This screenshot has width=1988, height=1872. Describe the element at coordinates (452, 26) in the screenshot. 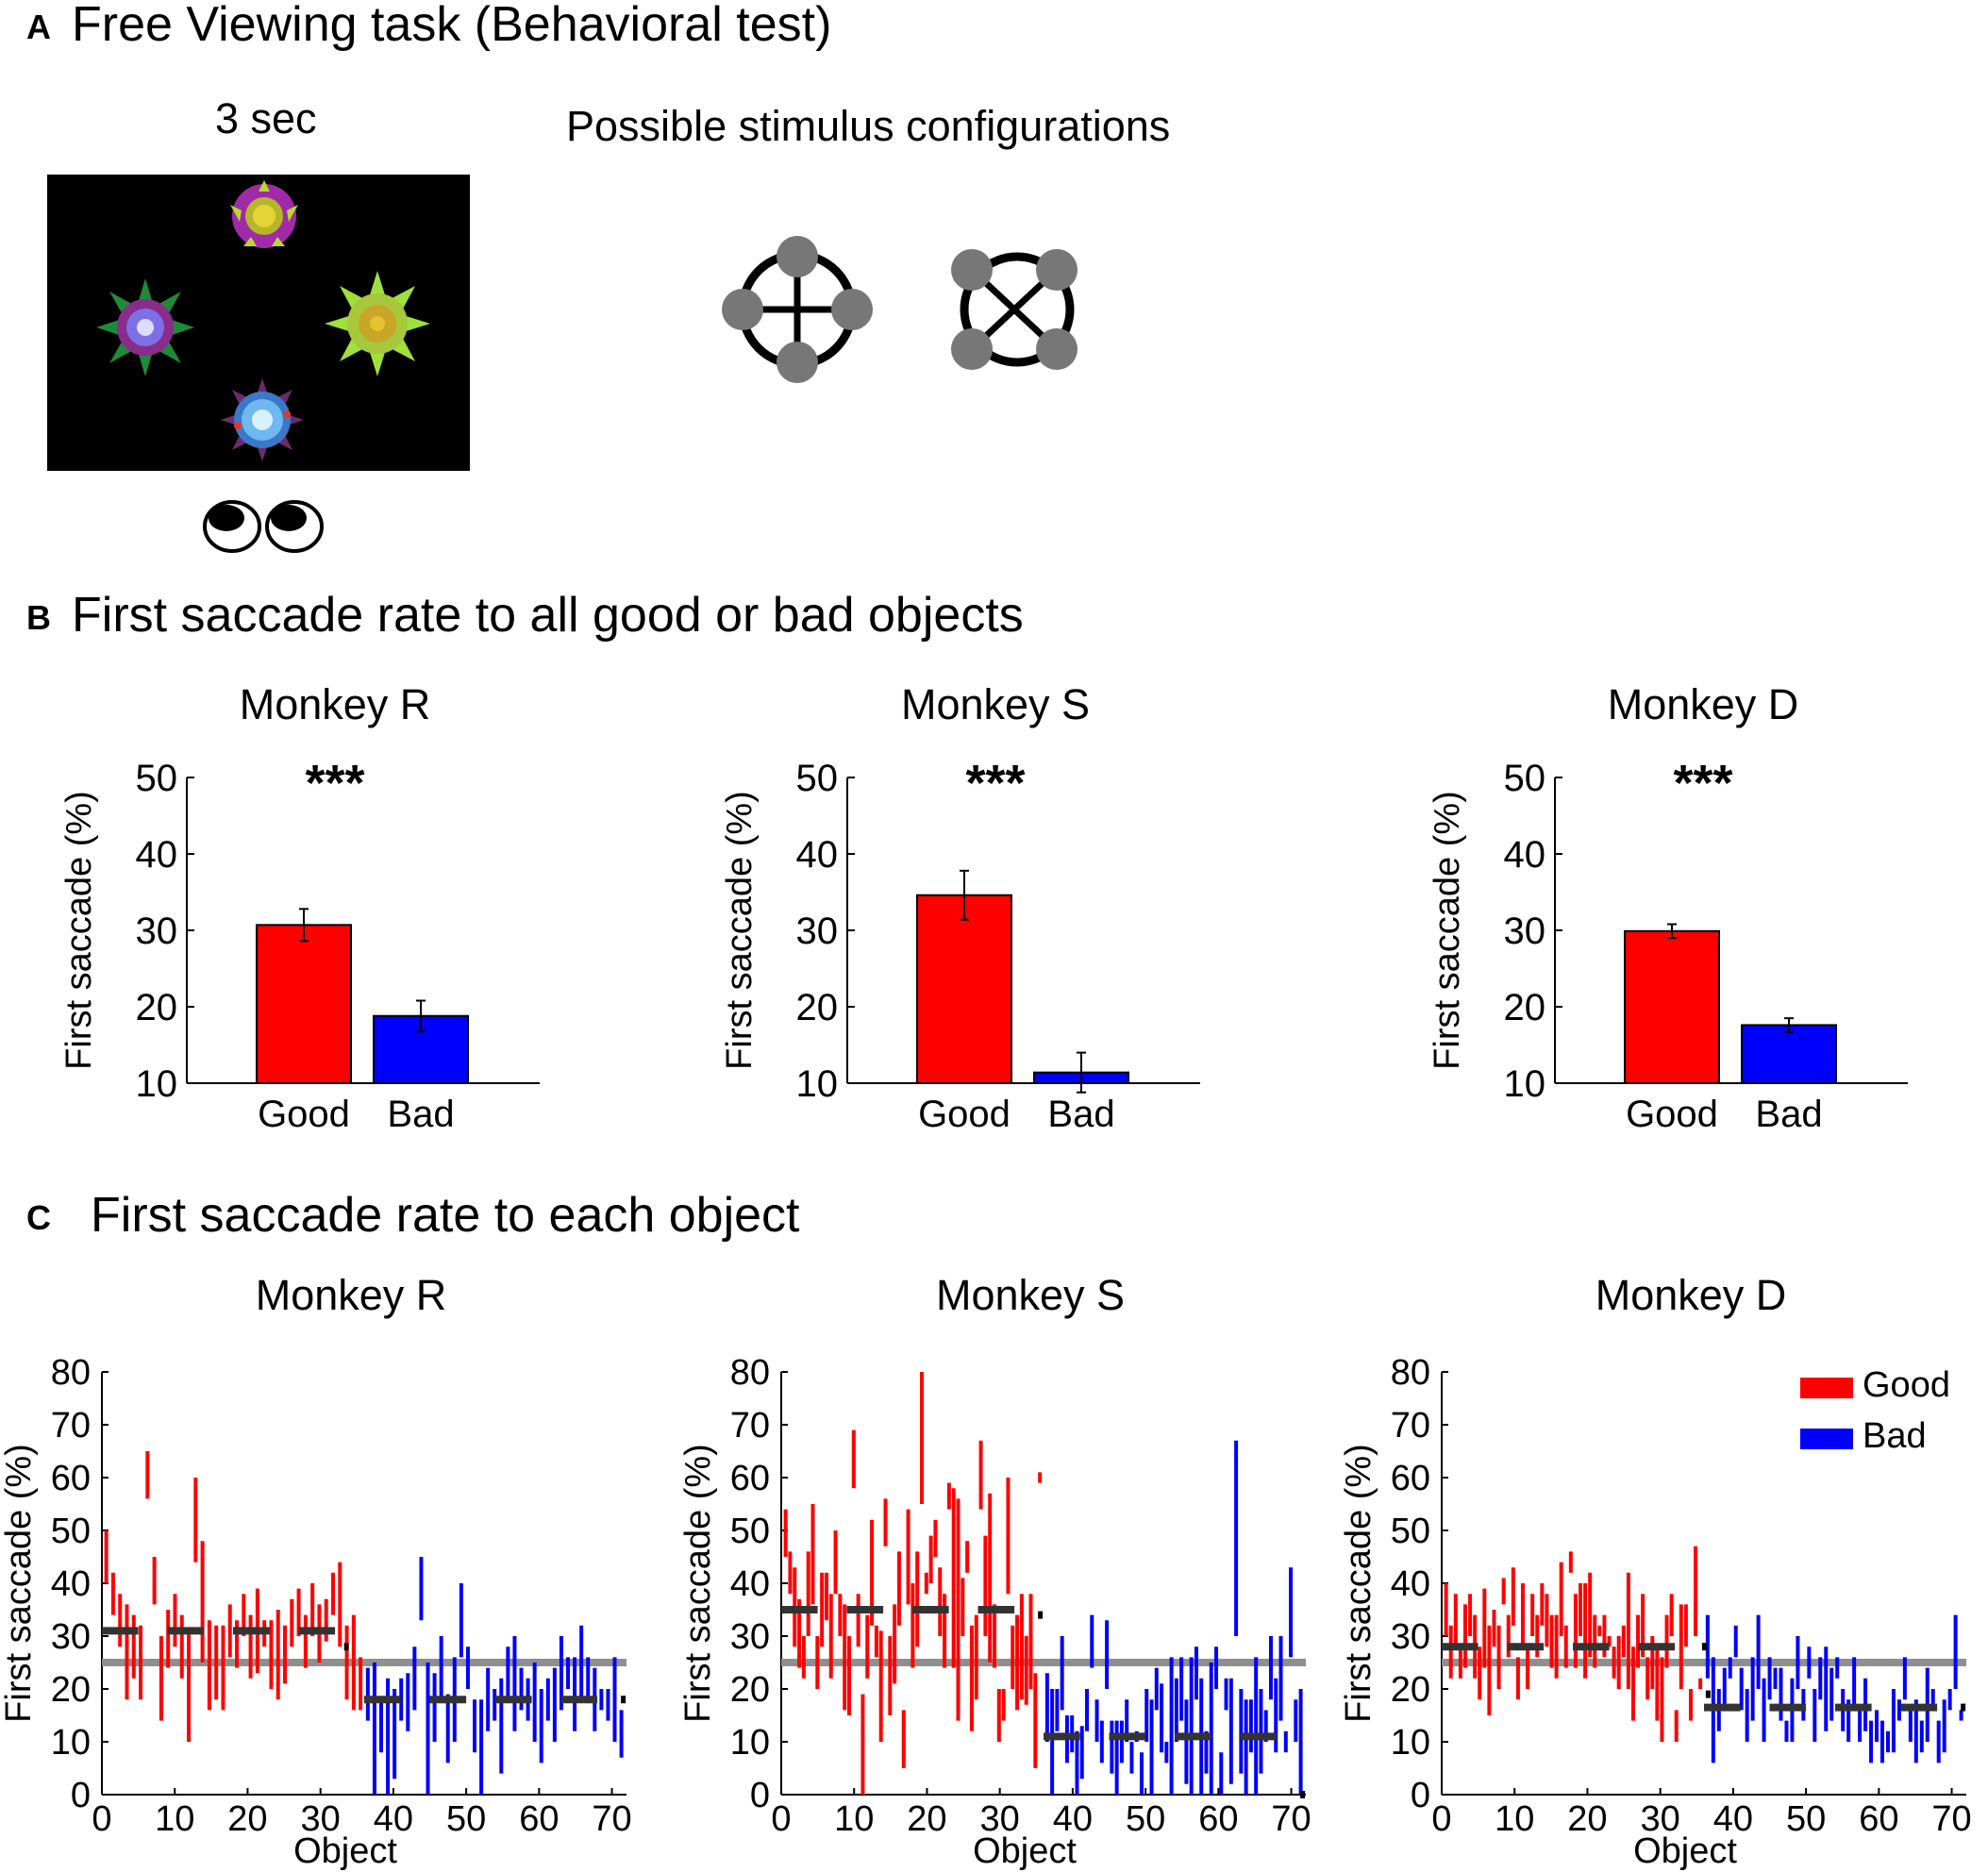

I see `panel-a-title: Free Viewing task (Behavioral test)` at that location.